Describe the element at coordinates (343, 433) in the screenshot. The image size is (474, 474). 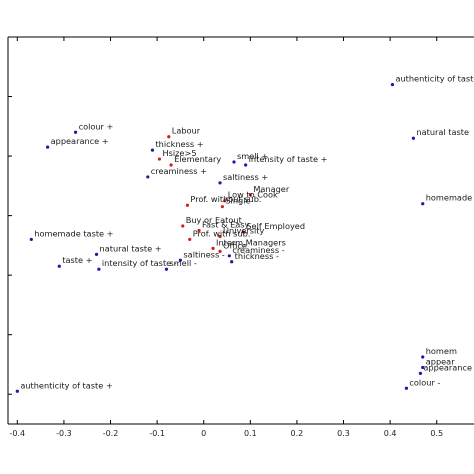
I see `x-tick-label: 0.3` at that location.